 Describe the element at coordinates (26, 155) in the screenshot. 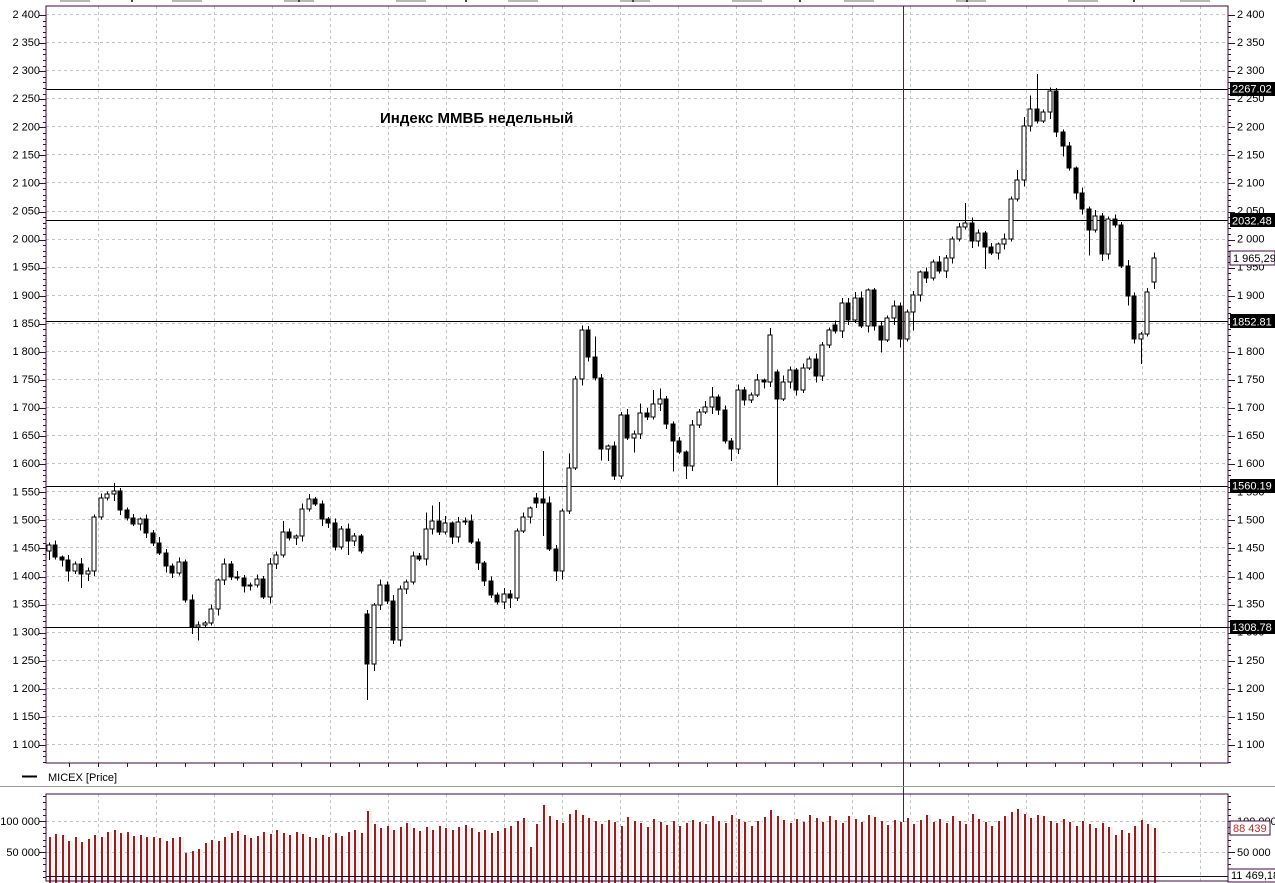

I see `price-tick-label-left: 2 150` at that location.